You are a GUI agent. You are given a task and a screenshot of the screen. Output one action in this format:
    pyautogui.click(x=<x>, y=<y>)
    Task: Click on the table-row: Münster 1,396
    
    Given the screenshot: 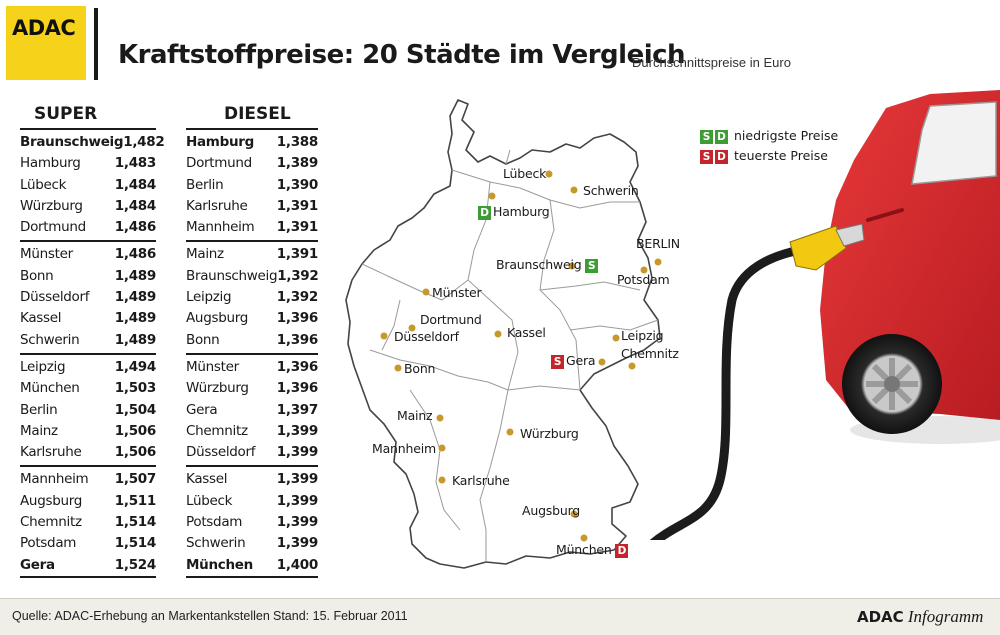 What is the action you would take?
    pyautogui.click(x=252, y=367)
    